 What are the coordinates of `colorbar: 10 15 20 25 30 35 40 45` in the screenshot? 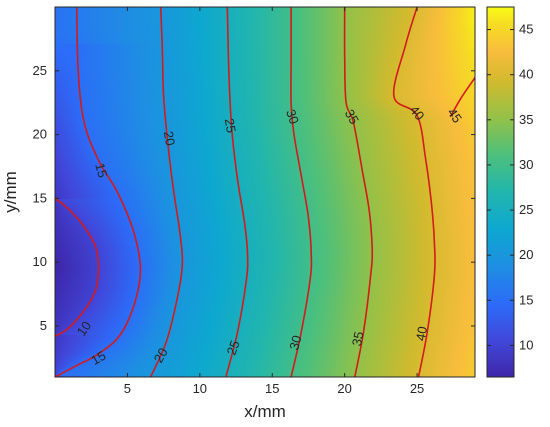 It's located at (509, 192).